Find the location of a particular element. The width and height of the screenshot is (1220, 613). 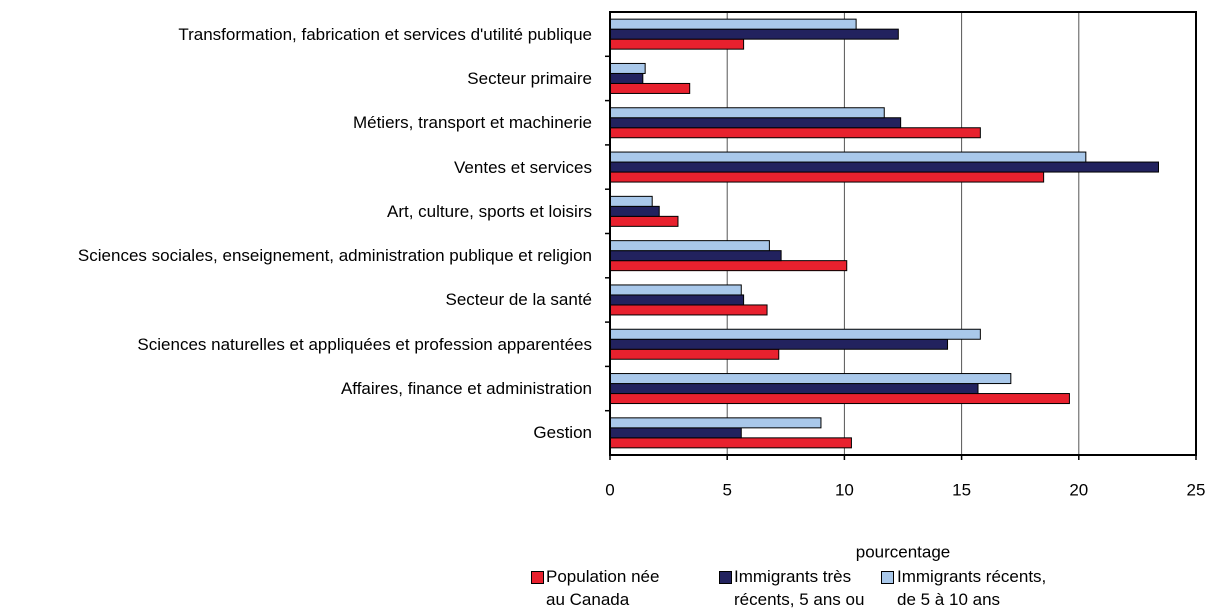

y-tick-label: Affaires, finance et administration is located at coordinates (466, 389).